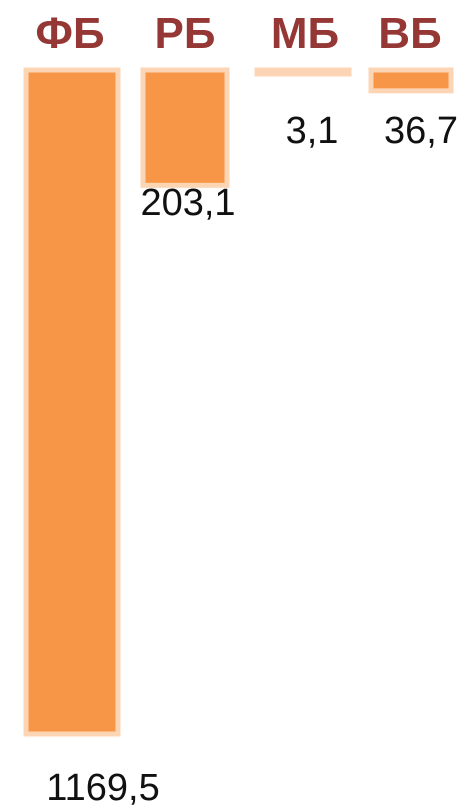 The image size is (462, 810). I want to click on category-label-4: ВБ, so click(409, 33).